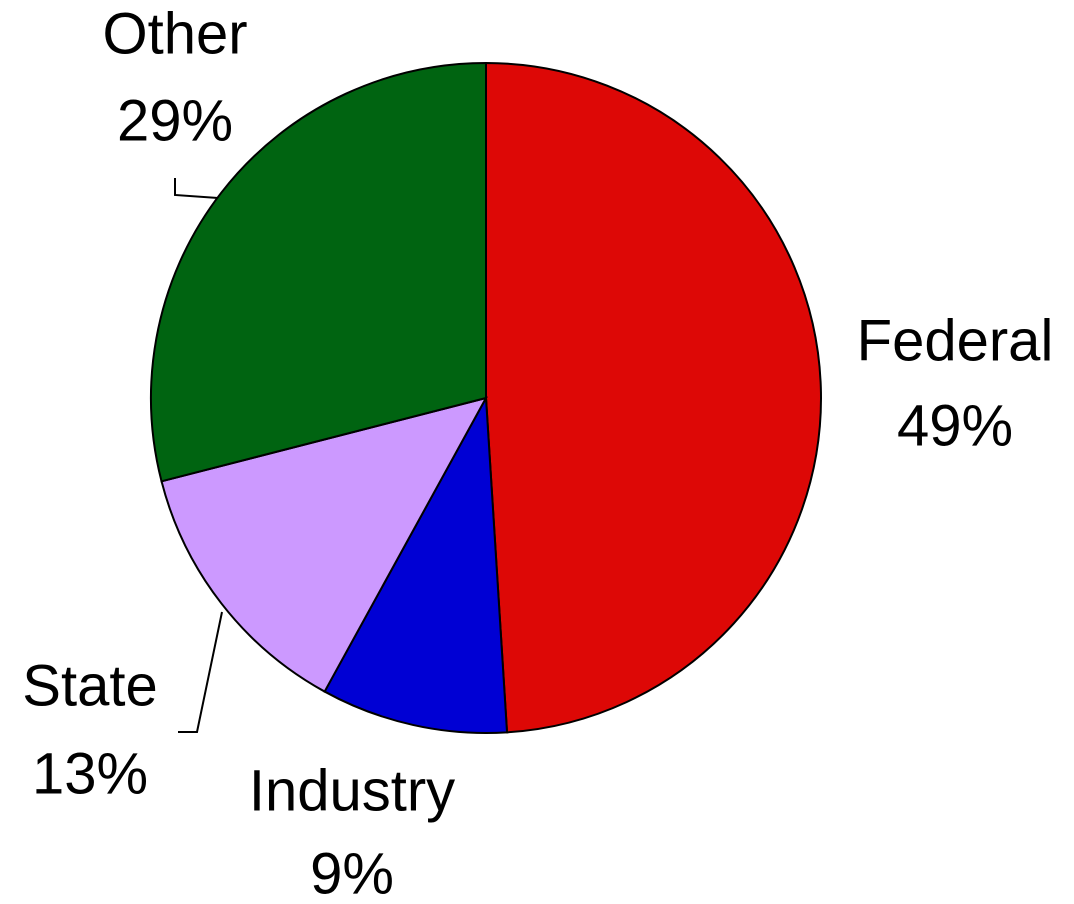  What do you see at coordinates (89, 685) in the screenshot?
I see `slice-label: State` at bounding box center [89, 685].